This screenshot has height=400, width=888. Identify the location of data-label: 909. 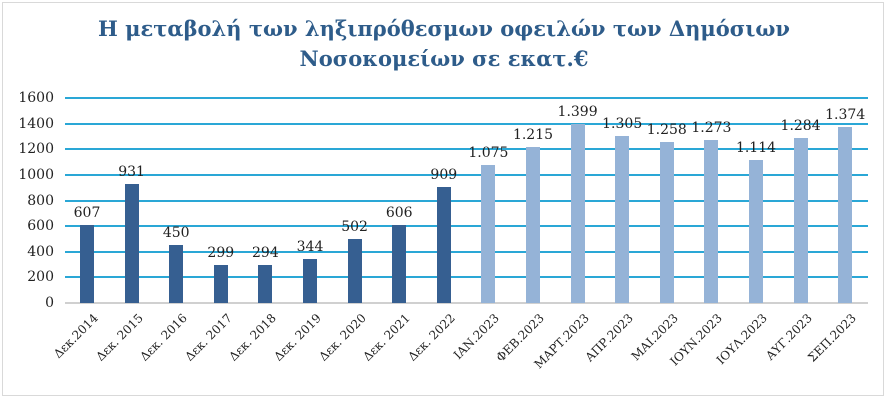
(444, 174).